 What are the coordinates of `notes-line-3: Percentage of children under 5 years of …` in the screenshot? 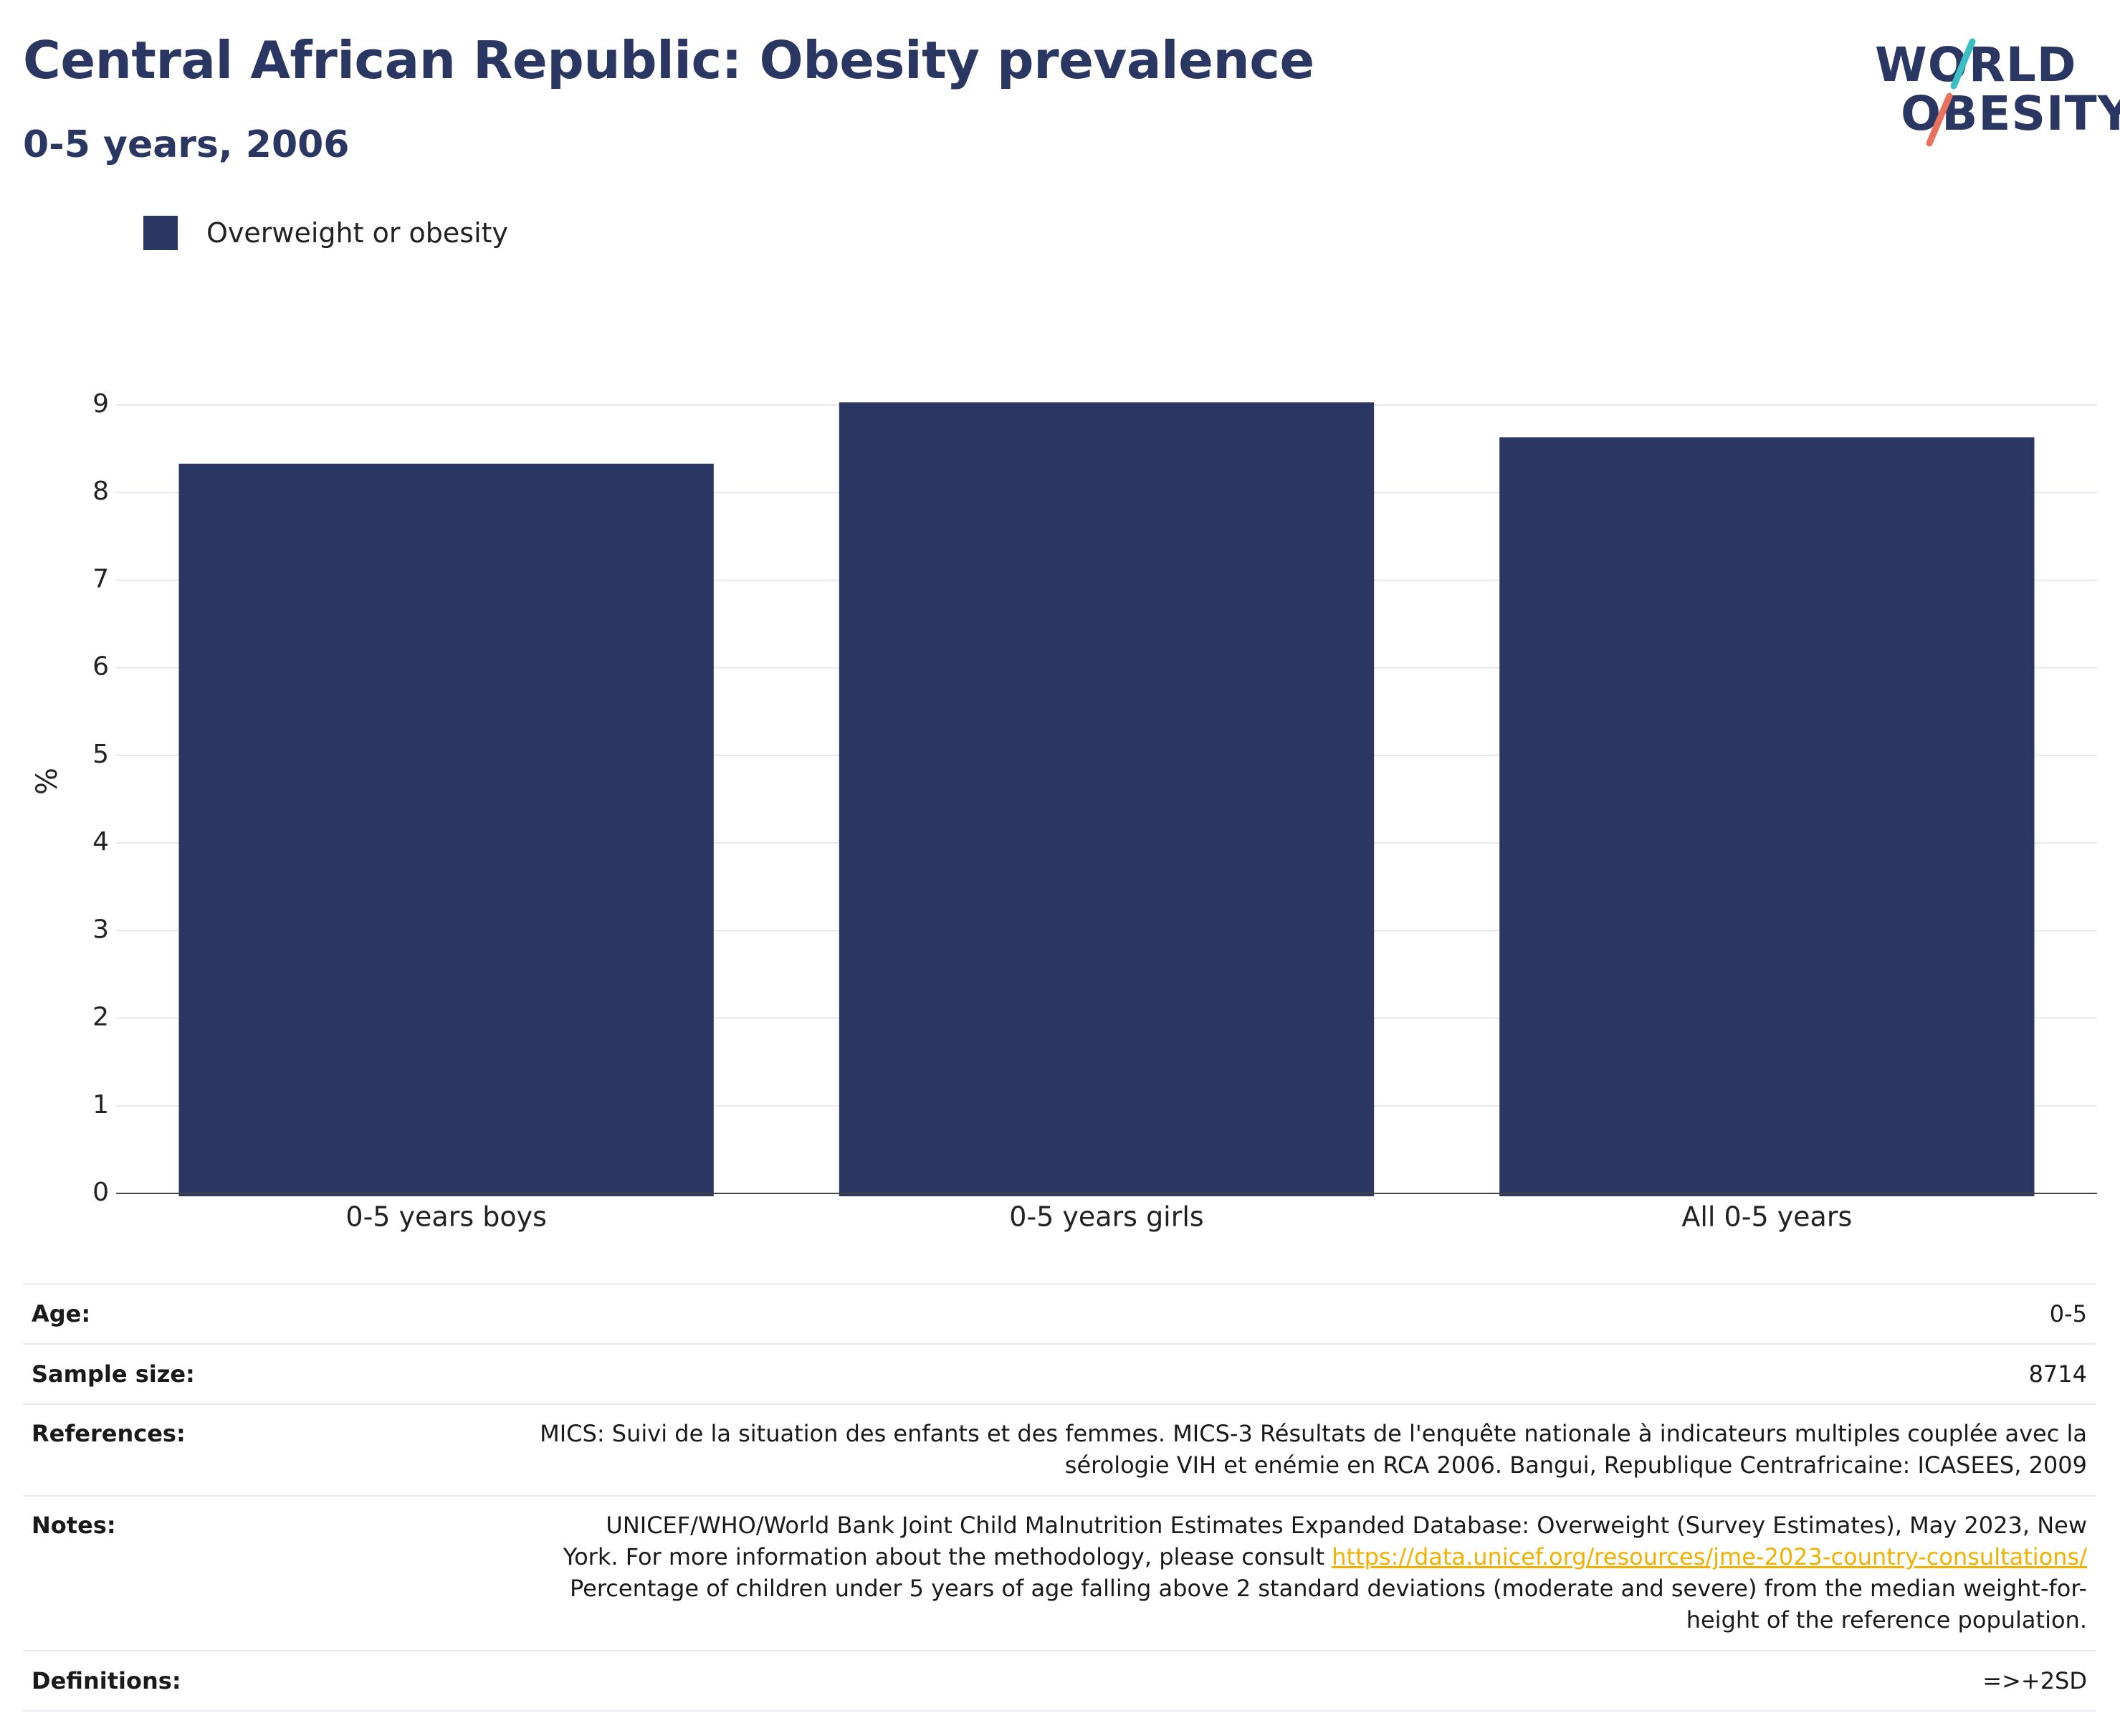 It's located at (1329, 1588).